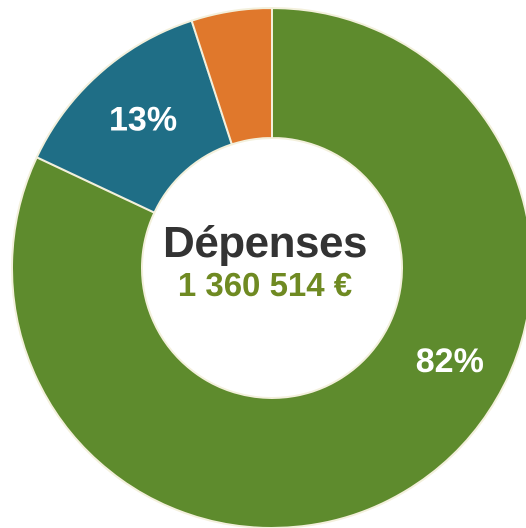 This screenshot has width=526, height=528. I want to click on center-total-value: 1 360 514 €, so click(265, 284).